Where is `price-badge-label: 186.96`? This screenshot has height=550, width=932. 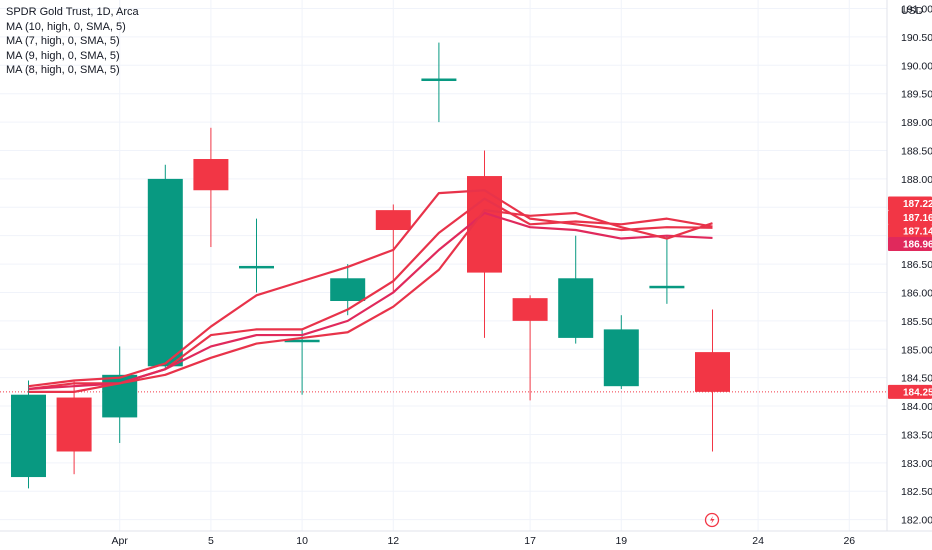
price-badge-label: 186.96 is located at coordinates (917, 245).